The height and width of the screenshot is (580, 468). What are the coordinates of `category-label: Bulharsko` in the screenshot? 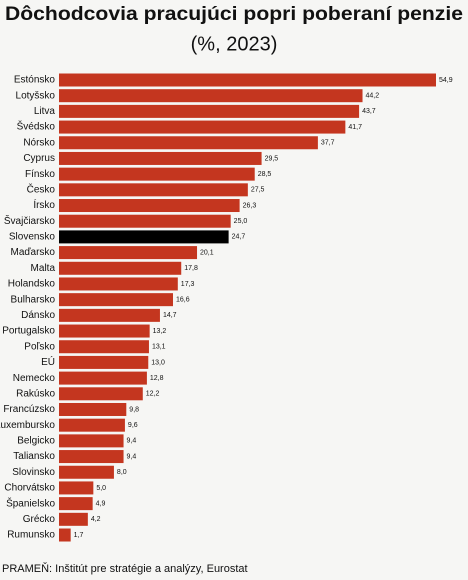 It's located at (33, 299).